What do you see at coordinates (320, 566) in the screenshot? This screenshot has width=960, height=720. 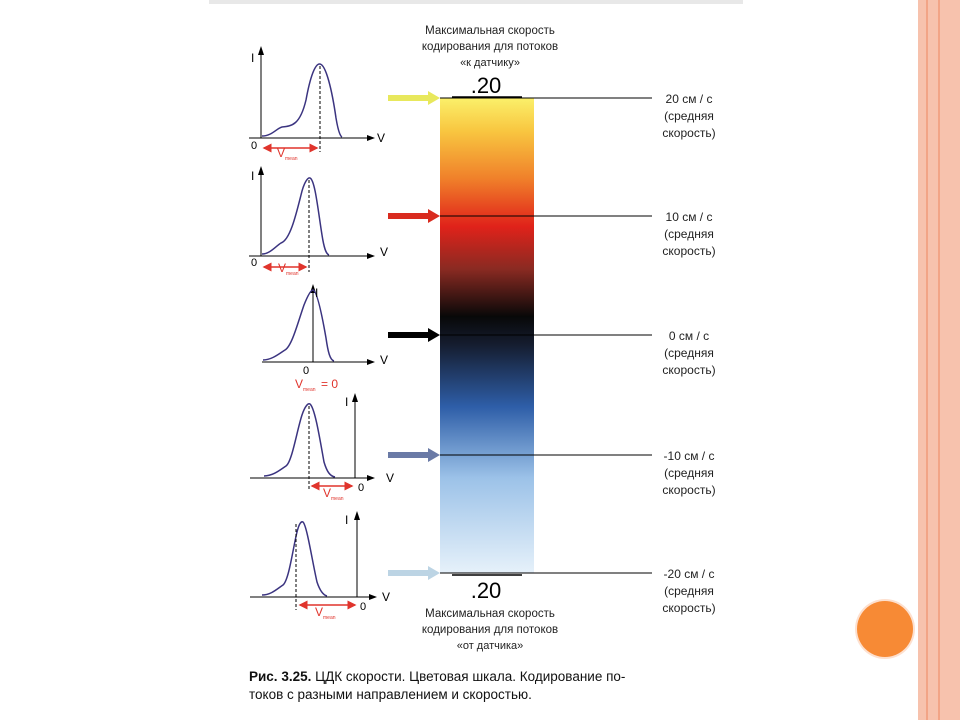 I see `spectrum-graph-5: I V 0 V mean` at bounding box center [320, 566].